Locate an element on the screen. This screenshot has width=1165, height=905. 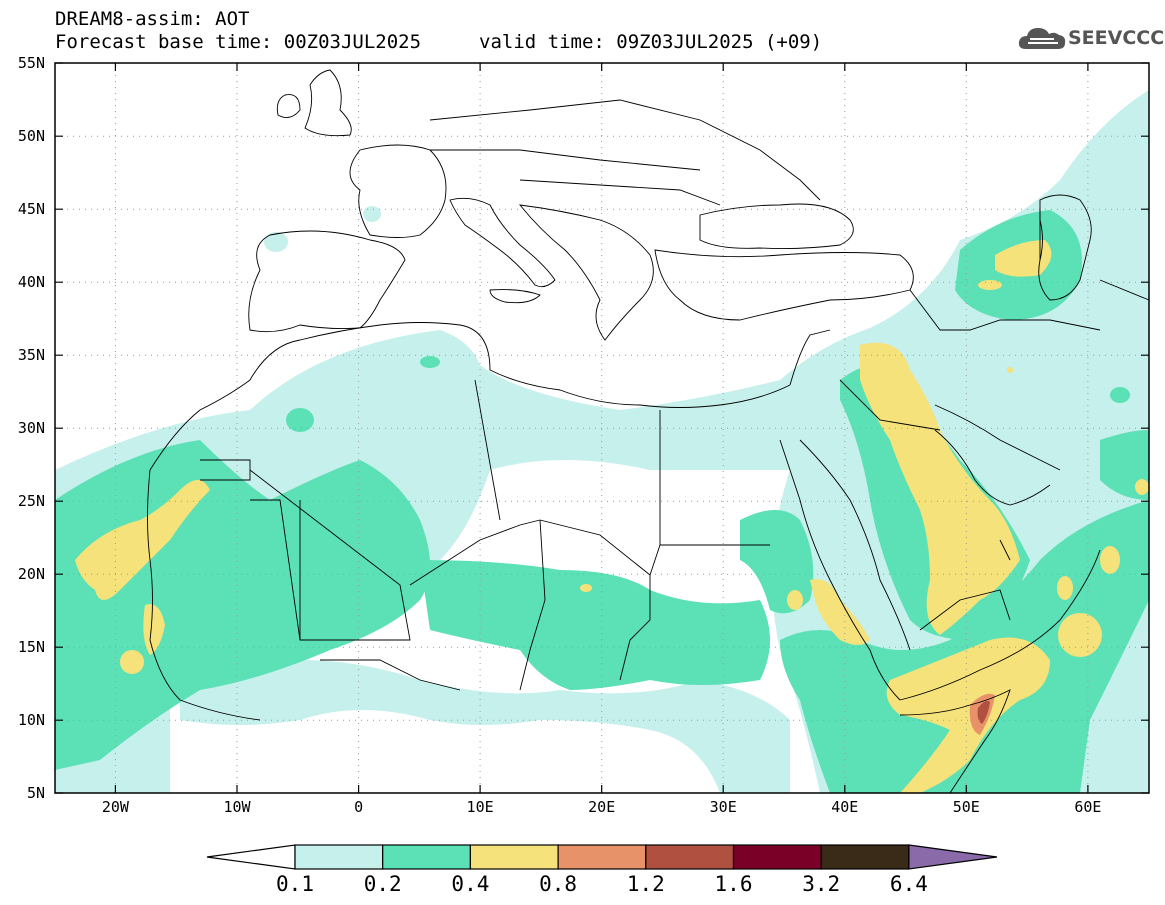
lat-label-50n: 50N is located at coordinates (31, 136).